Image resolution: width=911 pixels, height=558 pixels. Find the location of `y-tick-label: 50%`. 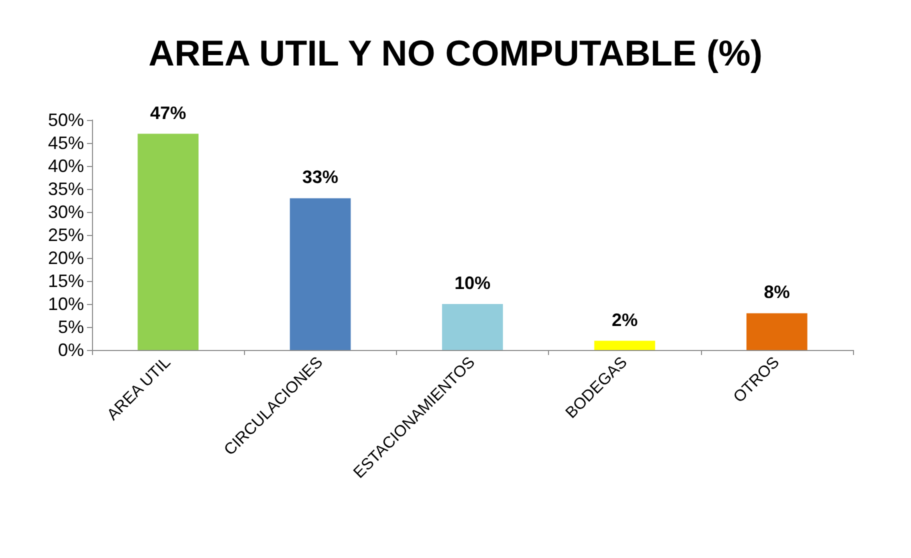

y-tick-label: 50% is located at coordinates (66, 120).